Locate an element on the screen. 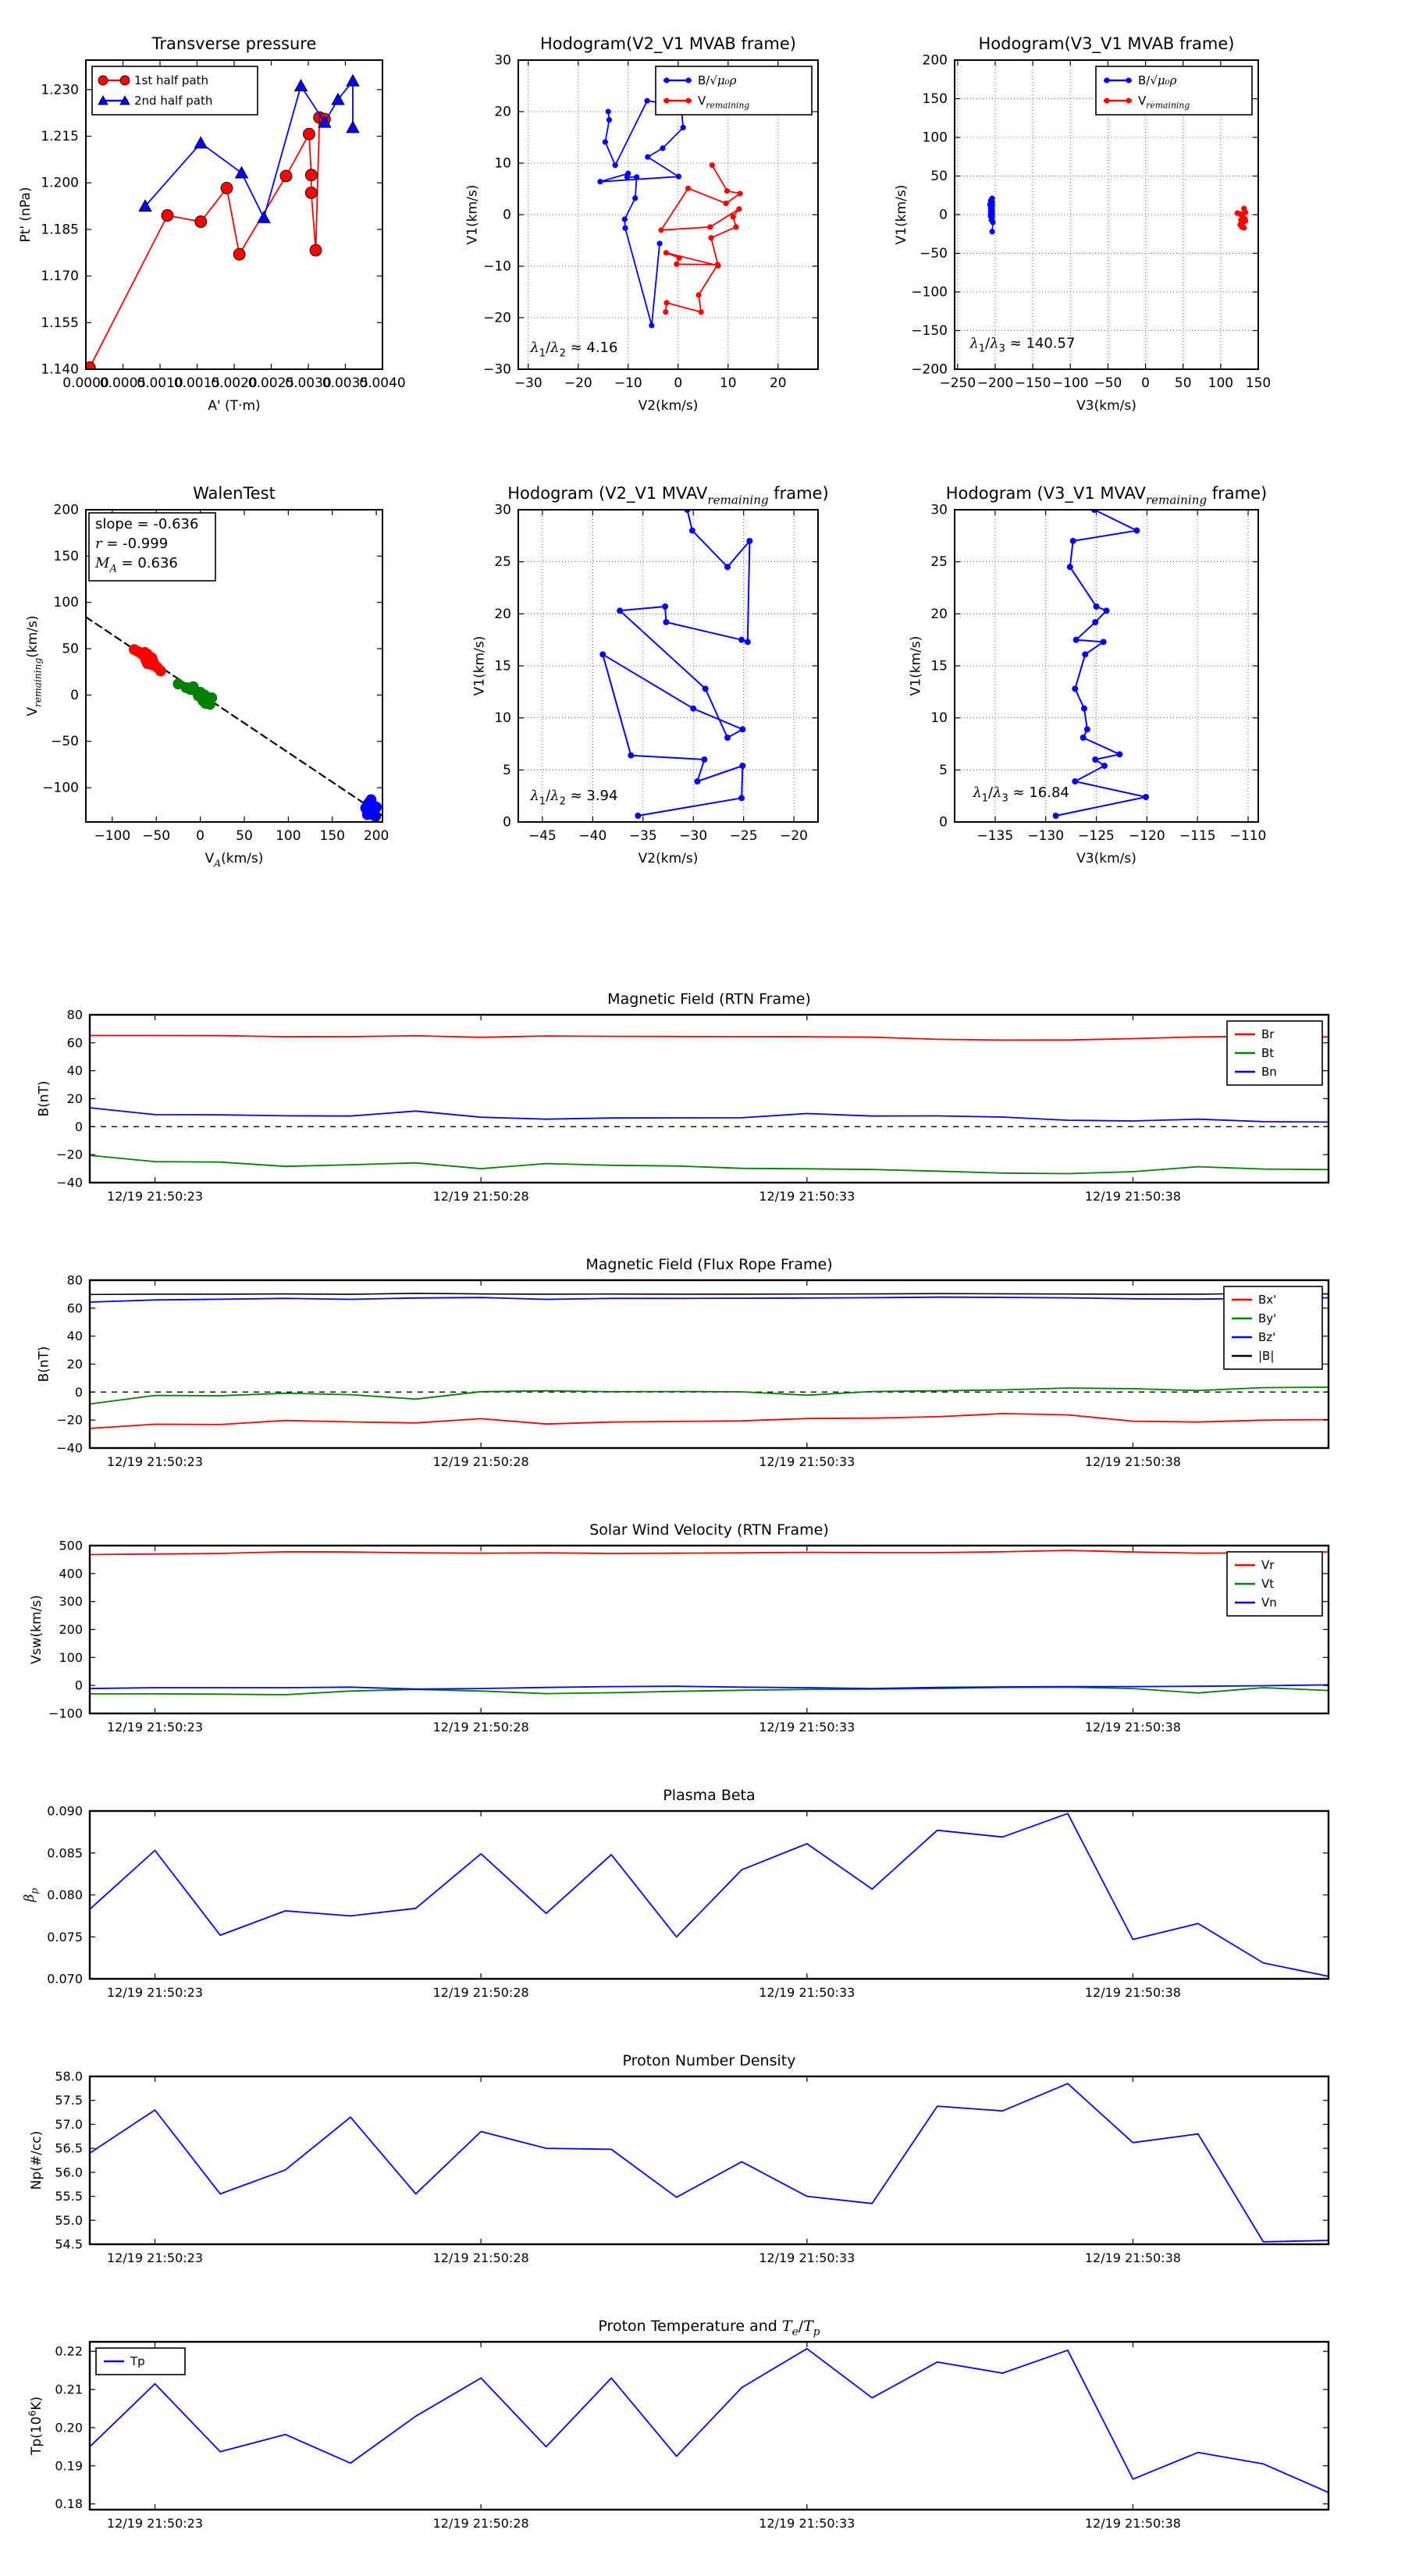  x-tick-label: −10 is located at coordinates (628, 383).